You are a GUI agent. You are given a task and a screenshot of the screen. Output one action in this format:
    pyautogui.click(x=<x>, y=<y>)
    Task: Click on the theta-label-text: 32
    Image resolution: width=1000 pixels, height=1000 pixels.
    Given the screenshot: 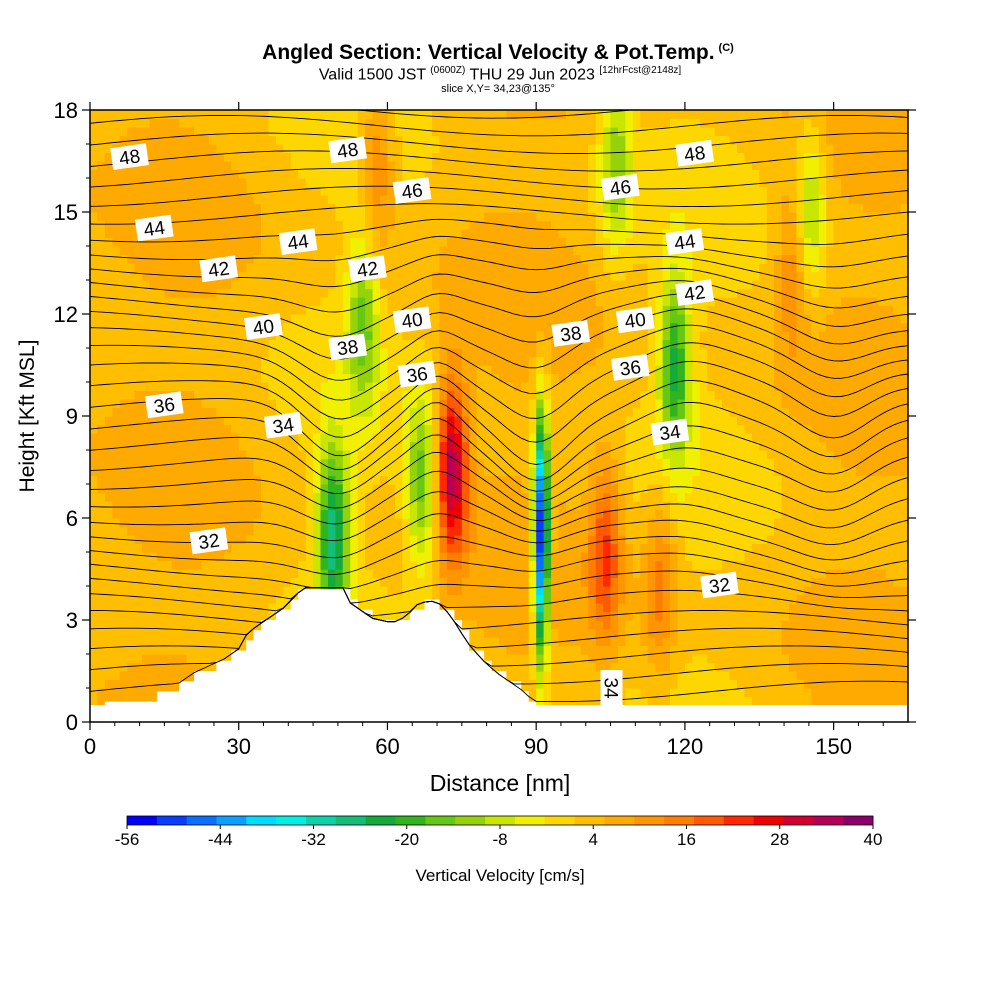 What is the action you would take?
    pyautogui.click(x=720, y=587)
    